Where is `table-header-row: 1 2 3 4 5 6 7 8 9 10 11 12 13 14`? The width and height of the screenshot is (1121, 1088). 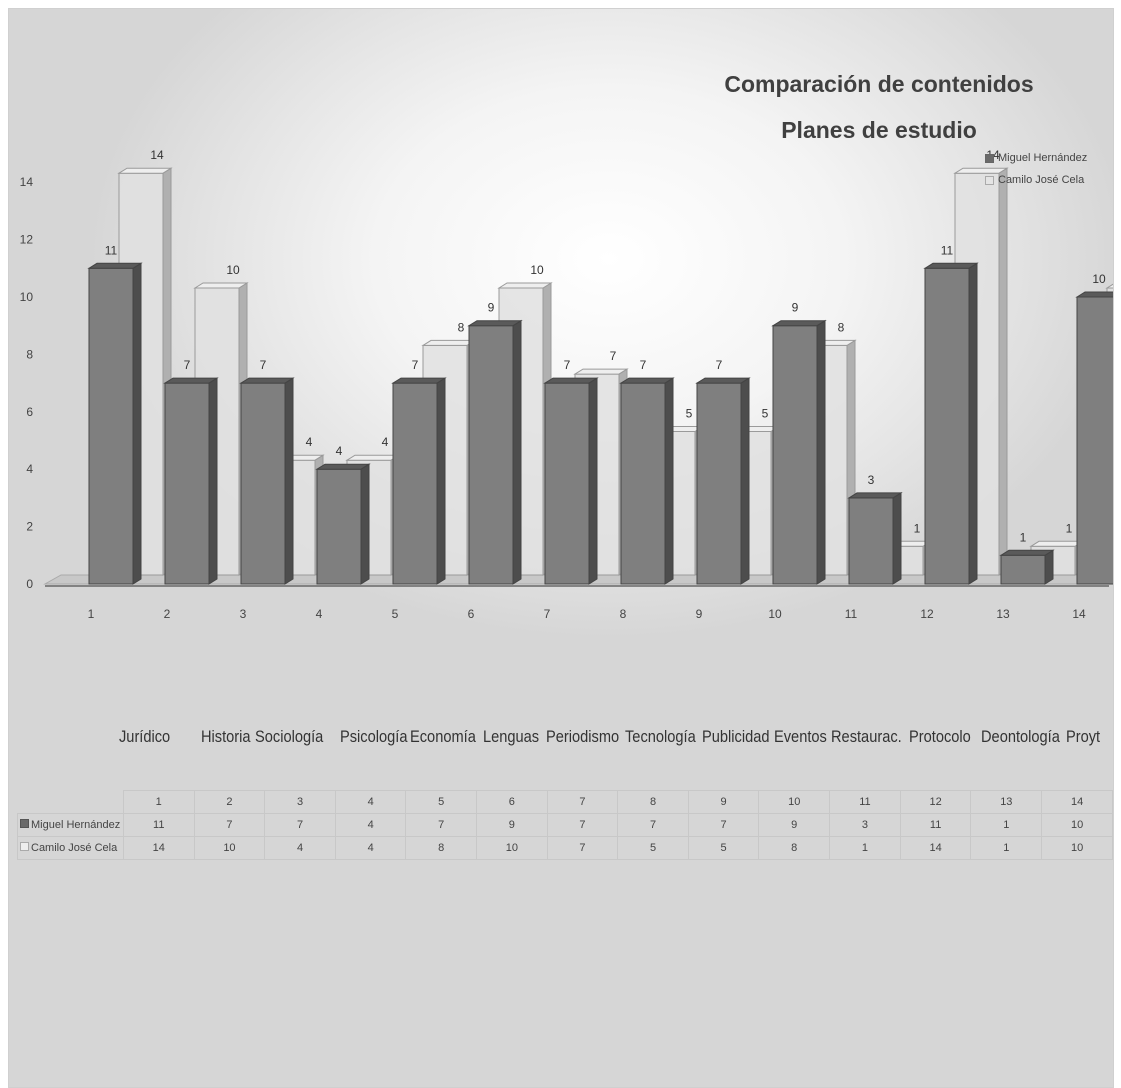 table-header-row: 1 2 3 4 5 6 7 8 9 10 11 12 13 14 is located at coordinates (565, 802).